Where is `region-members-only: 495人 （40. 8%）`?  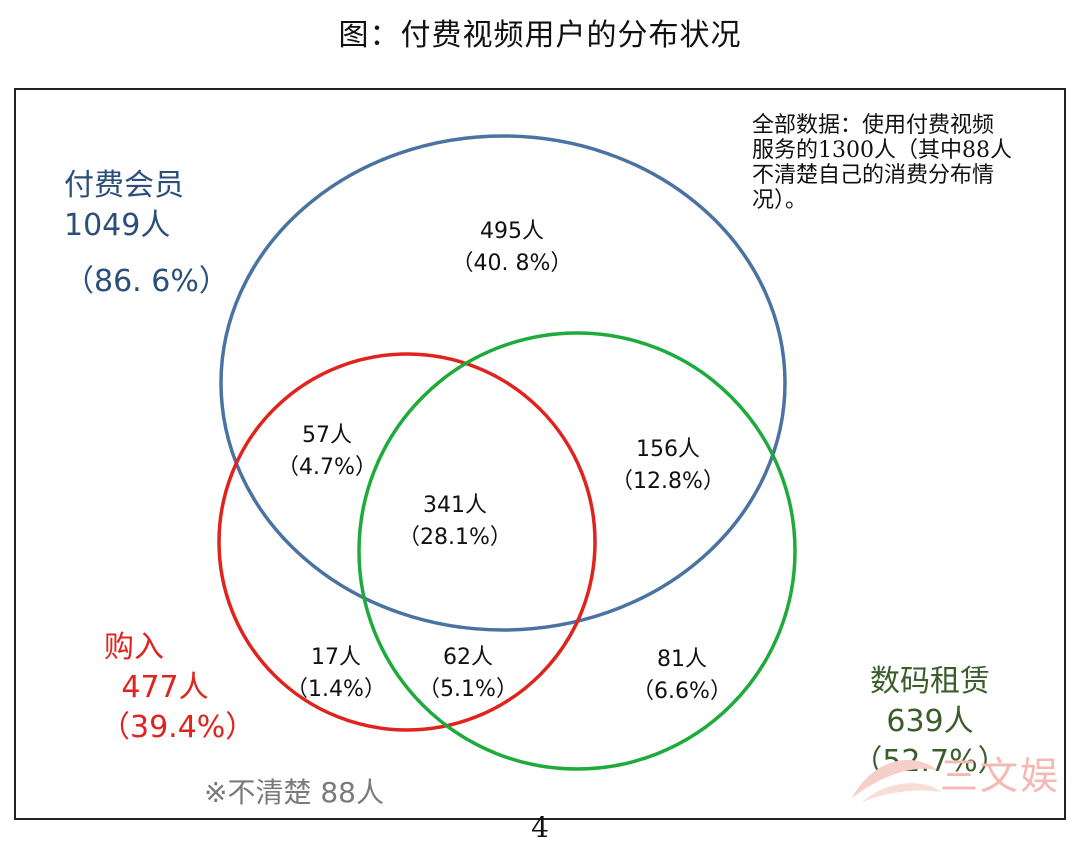
region-members-only: 495人 （40. 8%） is located at coordinates (512, 248).